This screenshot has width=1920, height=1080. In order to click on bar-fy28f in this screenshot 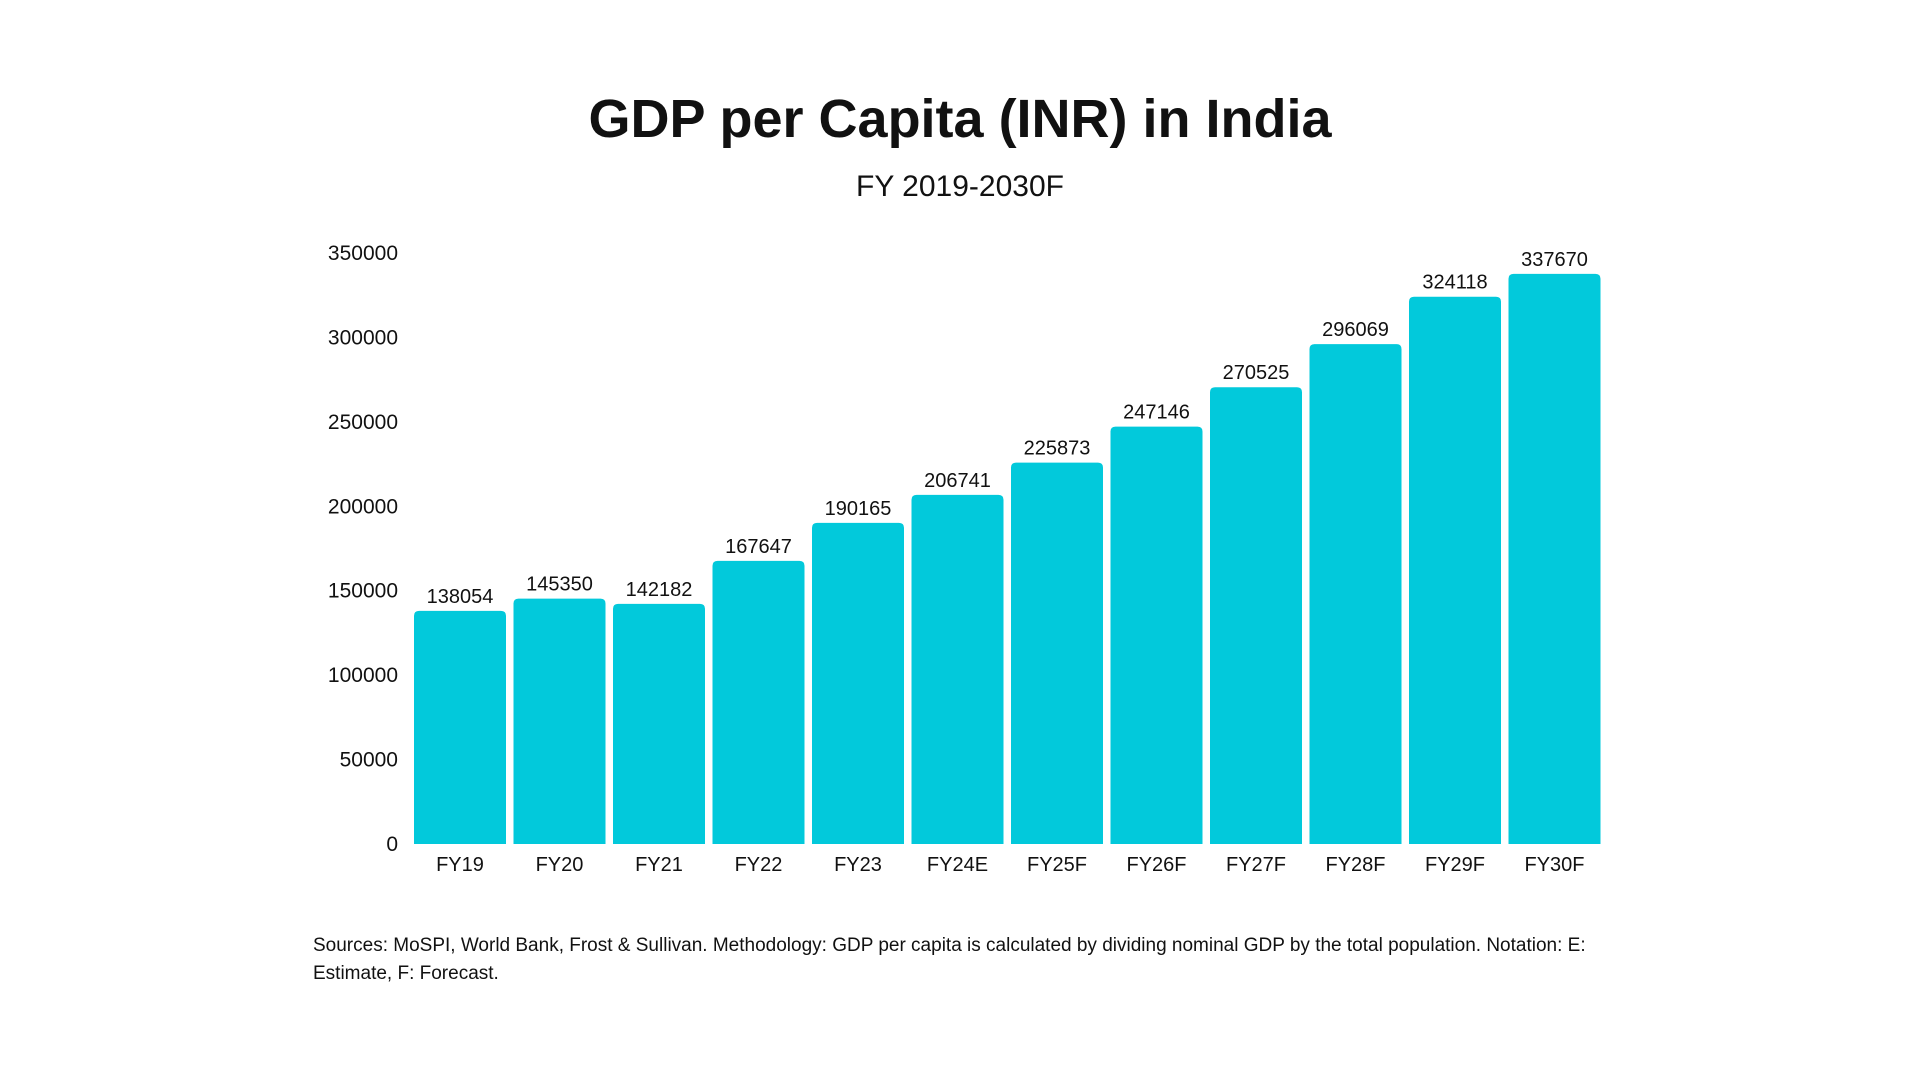, I will do `click(1355, 594)`.